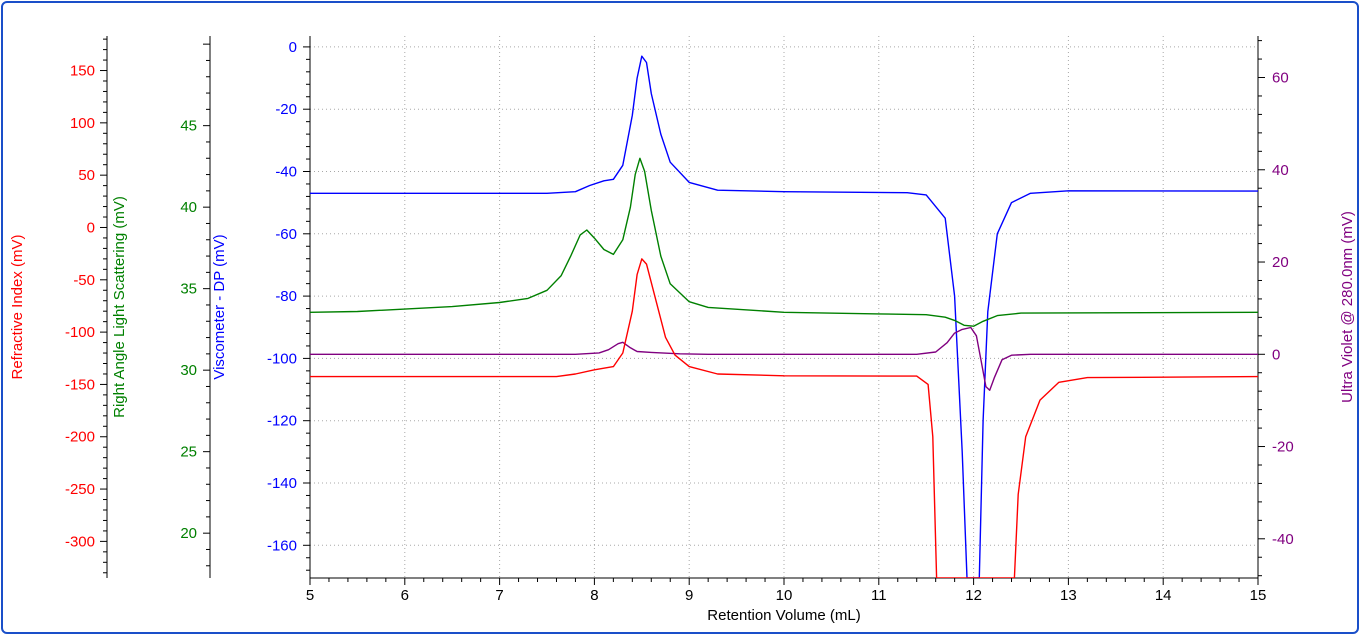 The image size is (1364, 639). I want to click on dp-tick-label: -120, so click(282, 421).